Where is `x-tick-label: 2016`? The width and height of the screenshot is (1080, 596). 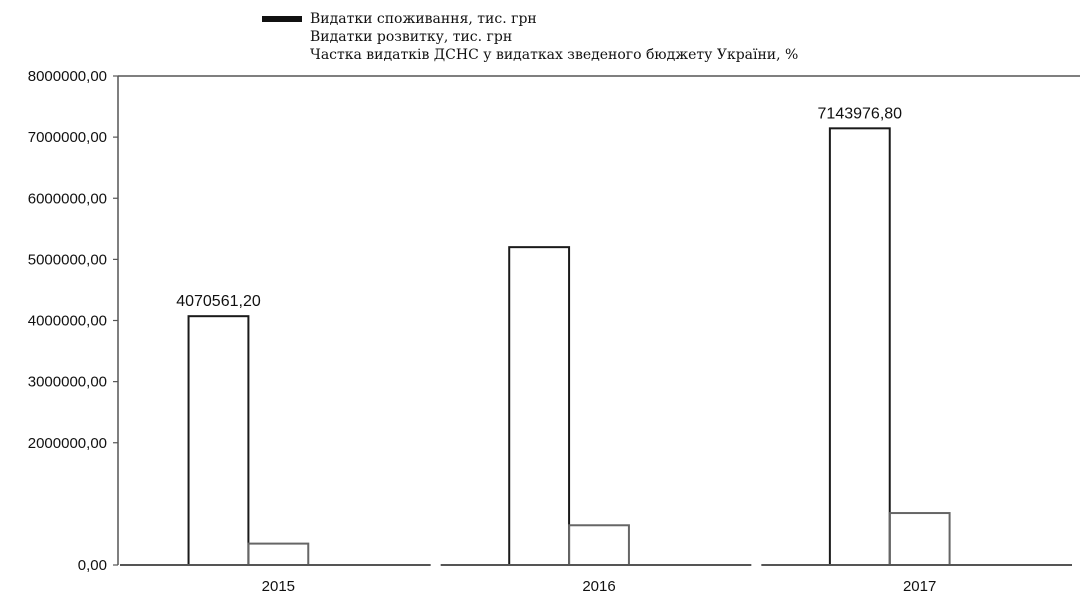
x-tick-label: 2016 is located at coordinates (598, 586).